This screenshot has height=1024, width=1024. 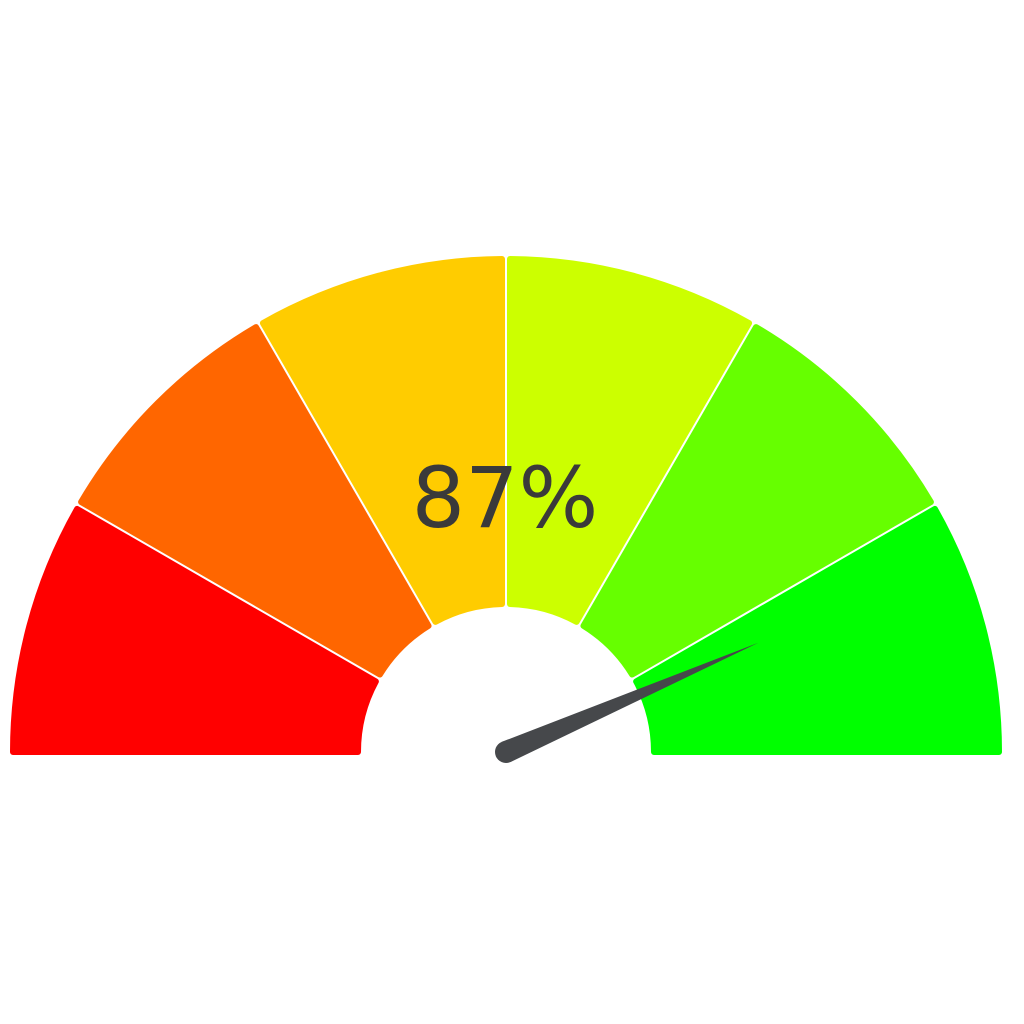 I want to click on gauge-needle-group, so click(x=627, y=702).